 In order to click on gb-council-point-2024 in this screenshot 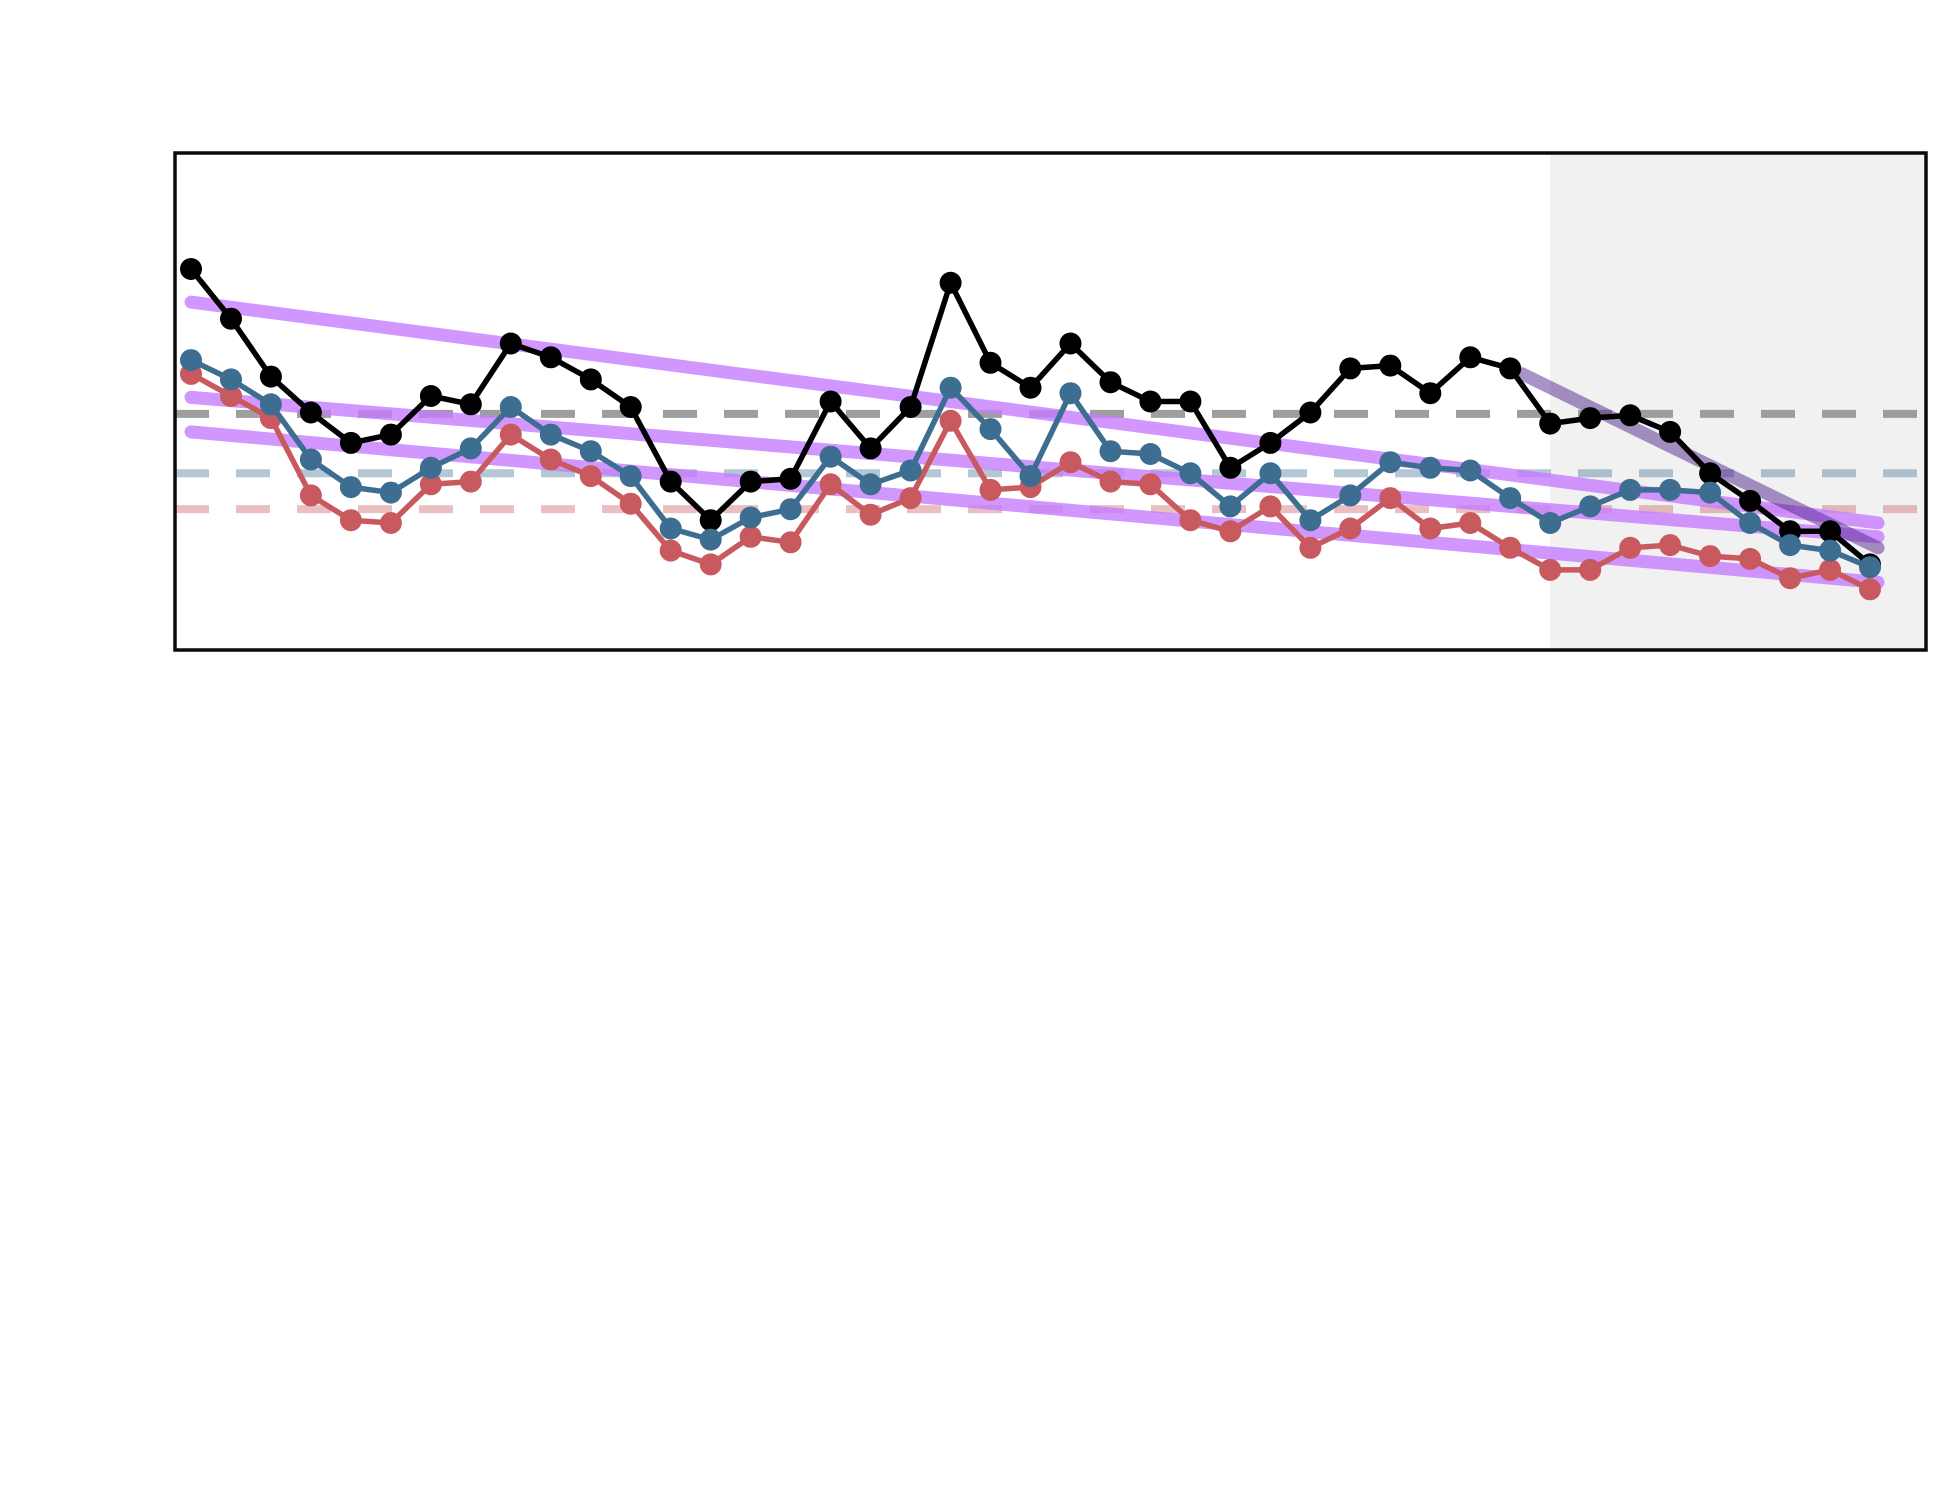, I will do `click(1870, 589)`.